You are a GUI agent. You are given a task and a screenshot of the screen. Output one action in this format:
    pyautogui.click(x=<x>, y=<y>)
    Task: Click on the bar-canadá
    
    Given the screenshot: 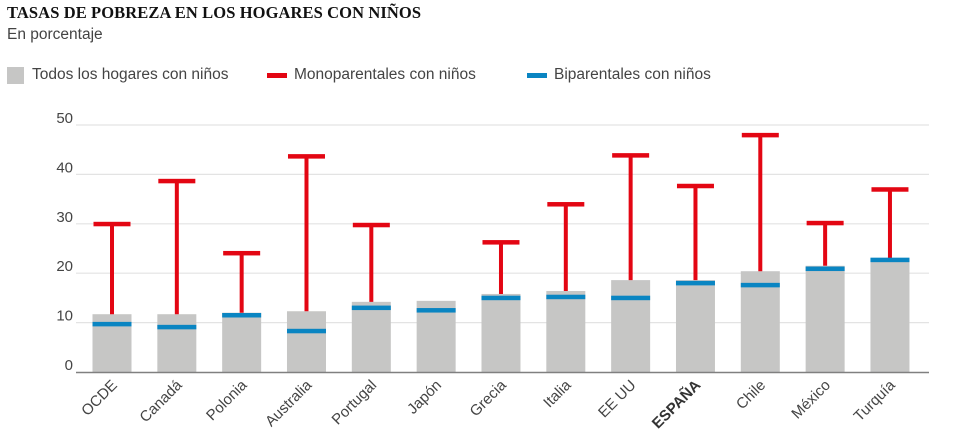 What is the action you would take?
    pyautogui.click(x=177, y=343)
    